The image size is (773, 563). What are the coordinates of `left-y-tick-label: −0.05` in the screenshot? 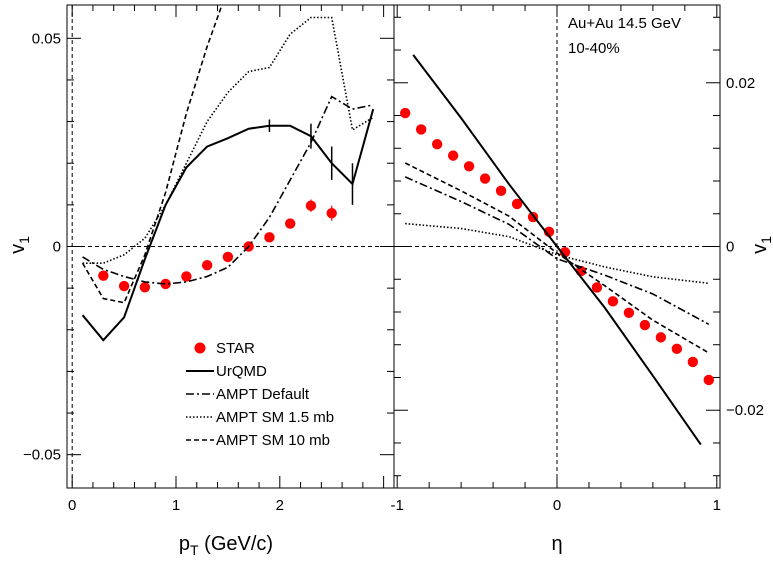 It's located at (42, 455).